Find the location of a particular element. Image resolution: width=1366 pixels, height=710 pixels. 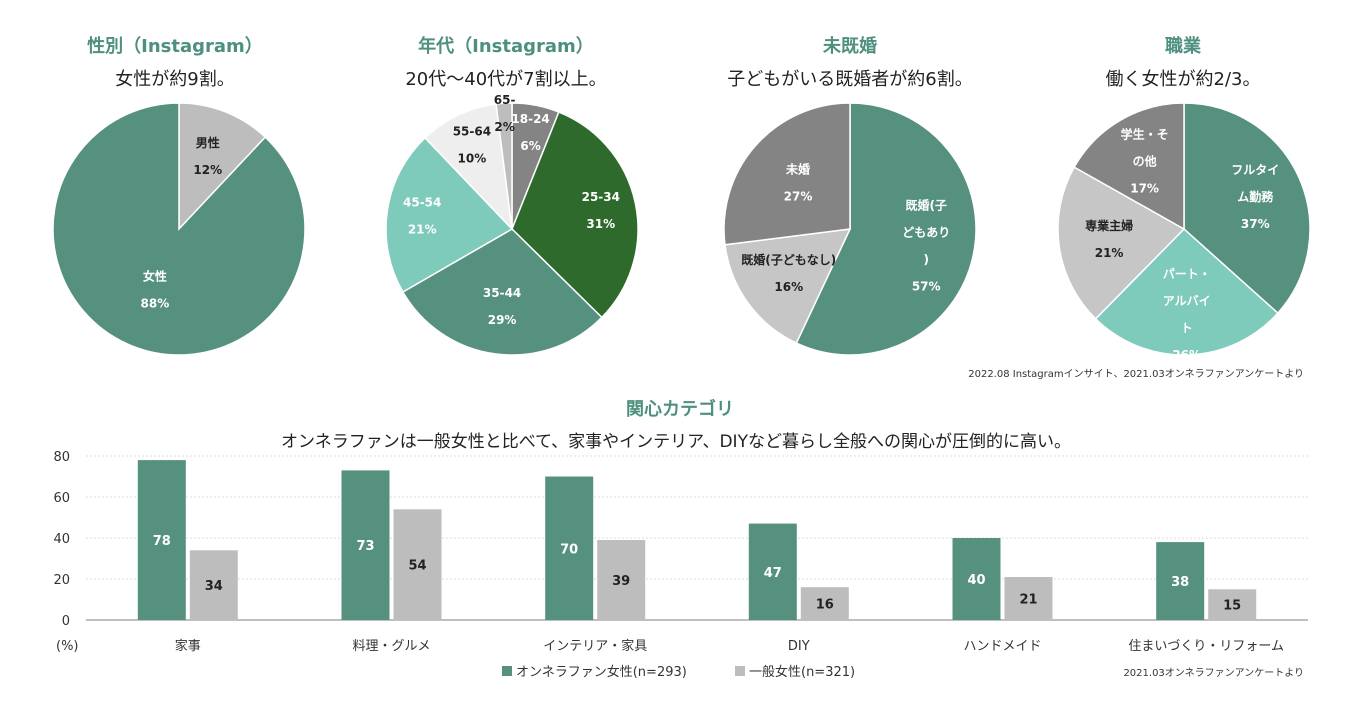

x-category-label: インテリア・家具 is located at coordinates (595, 646).